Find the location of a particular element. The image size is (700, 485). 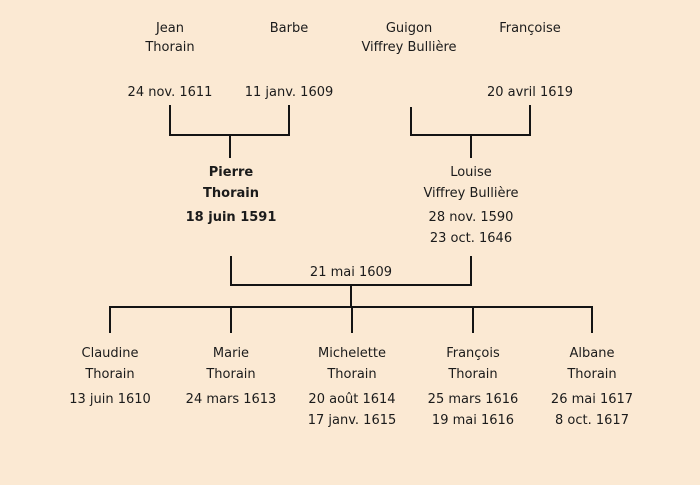

person-date: 23 oct. 1646 is located at coordinates (471, 238).